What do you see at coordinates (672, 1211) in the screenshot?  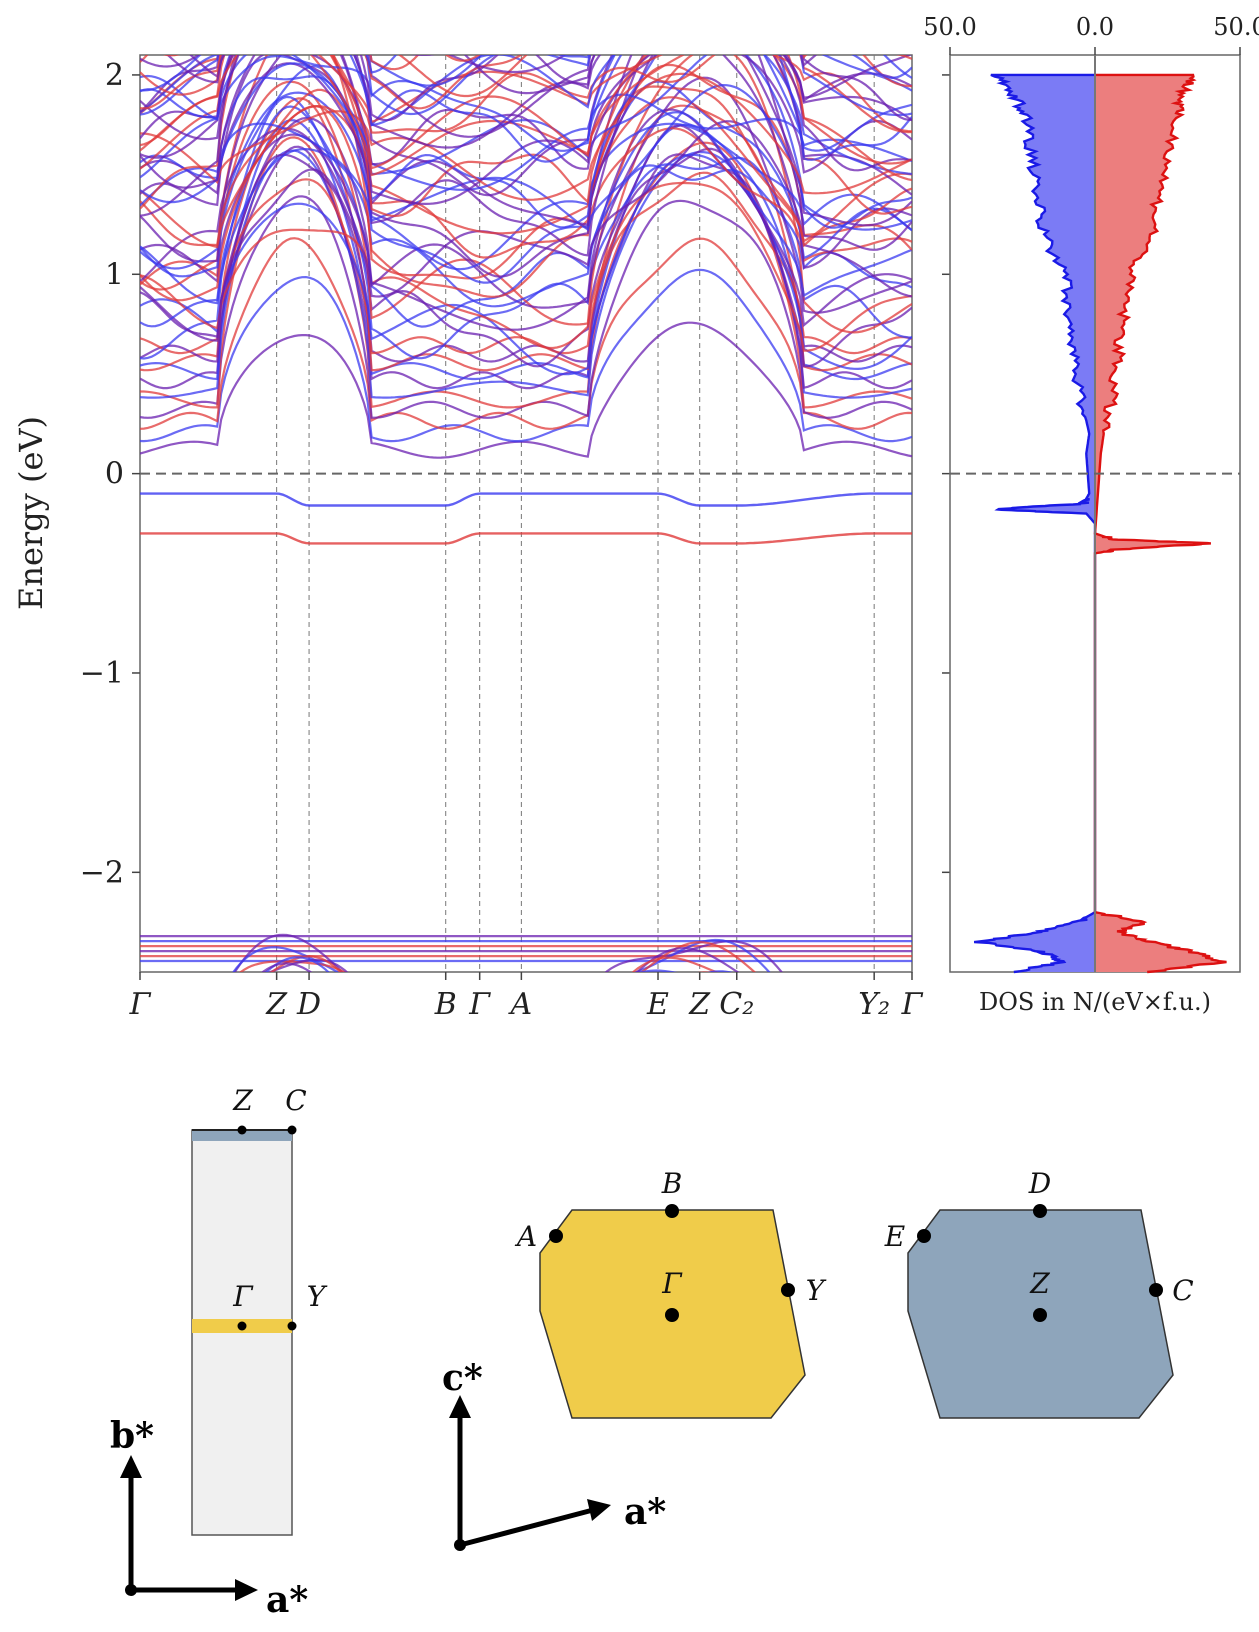 I see `b-point` at bounding box center [672, 1211].